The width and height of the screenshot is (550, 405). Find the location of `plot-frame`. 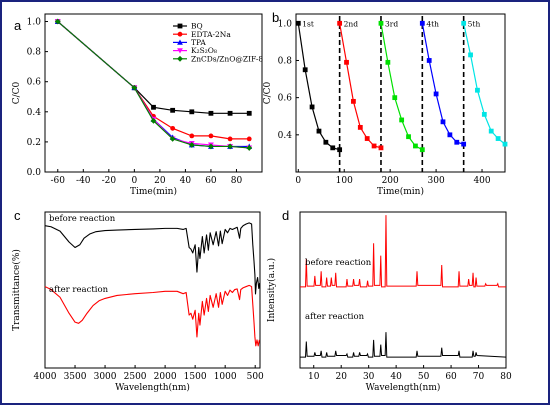

plot-frame is located at coordinates (403, 290).